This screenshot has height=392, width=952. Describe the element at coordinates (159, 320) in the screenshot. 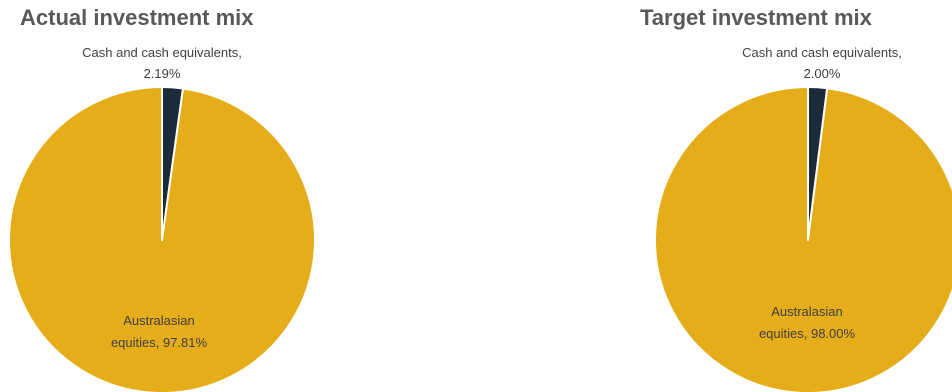

I see `actual-equities-label: Australasian` at that location.